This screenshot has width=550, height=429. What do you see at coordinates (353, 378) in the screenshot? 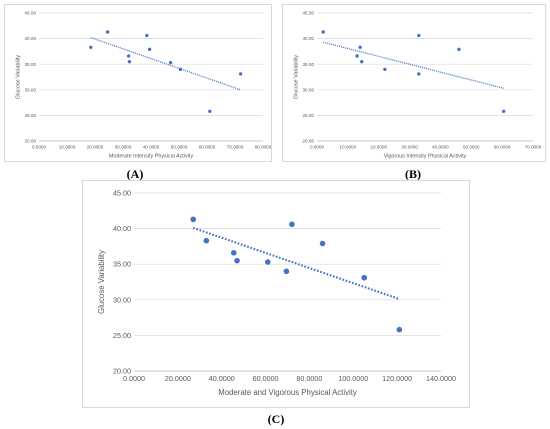
I see `x-tick-label: 100.0000` at bounding box center [353, 378].